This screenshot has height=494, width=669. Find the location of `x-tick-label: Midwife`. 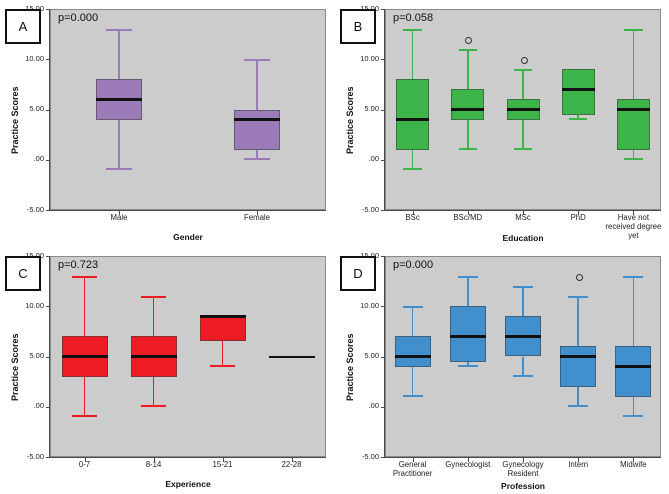

x-tick-label: Midwife is located at coordinates (633, 464).